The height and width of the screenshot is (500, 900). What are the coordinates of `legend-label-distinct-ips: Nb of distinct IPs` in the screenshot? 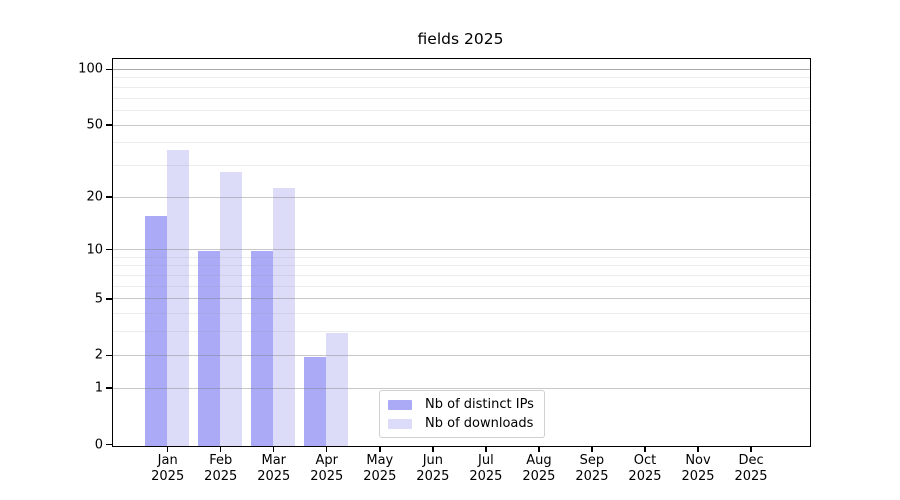 It's located at (479, 404).